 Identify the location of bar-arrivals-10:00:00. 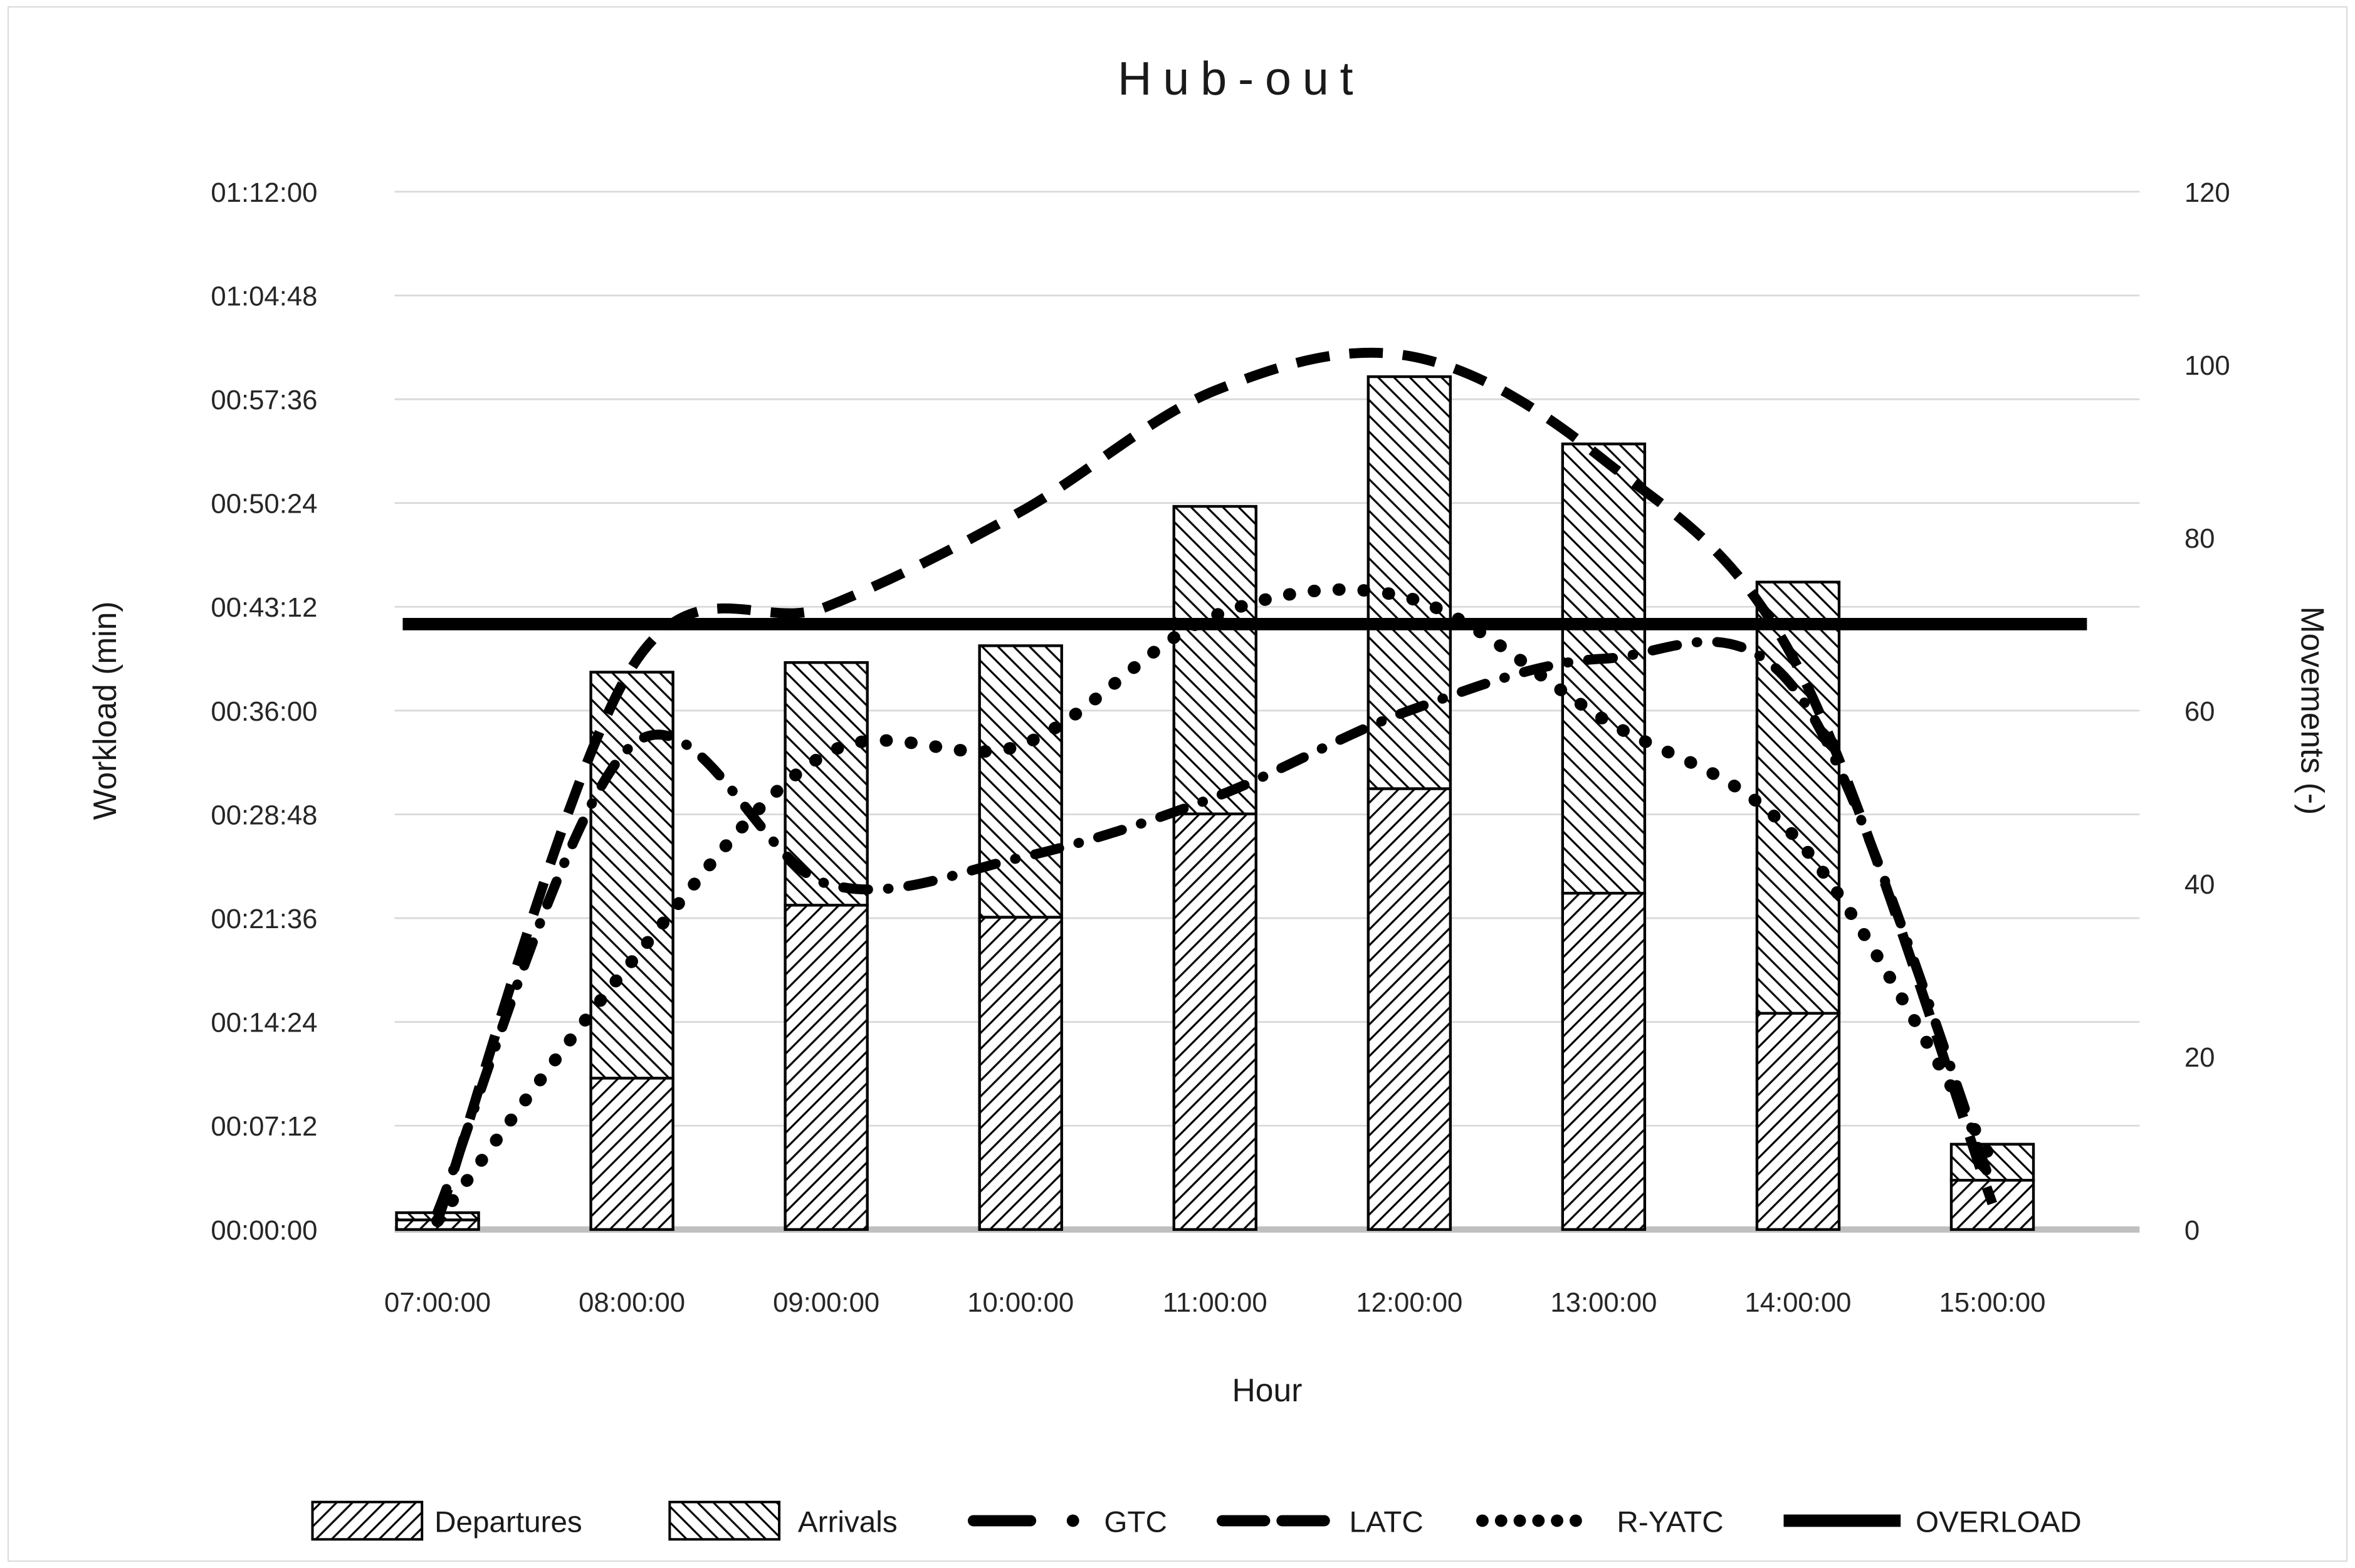
(1021, 781).